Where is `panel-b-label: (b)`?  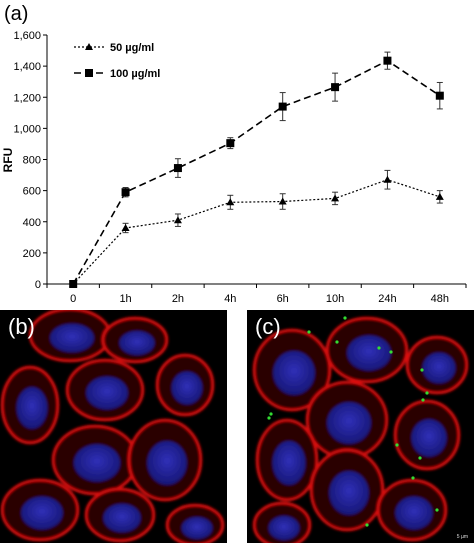
panel-b-label: (b) is located at coordinates (21, 326).